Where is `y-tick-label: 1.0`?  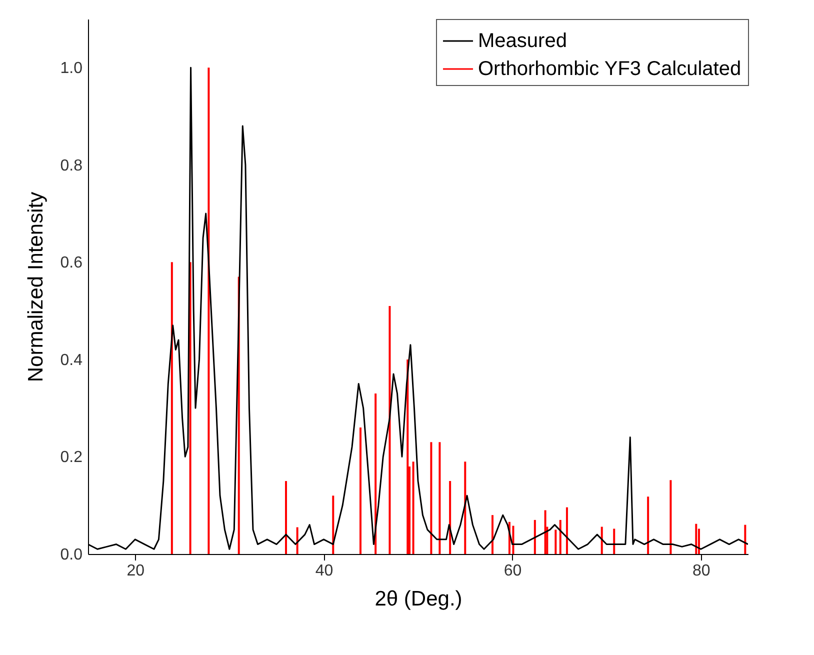 y-tick-label: 1.0 is located at coordinates (71, 69).